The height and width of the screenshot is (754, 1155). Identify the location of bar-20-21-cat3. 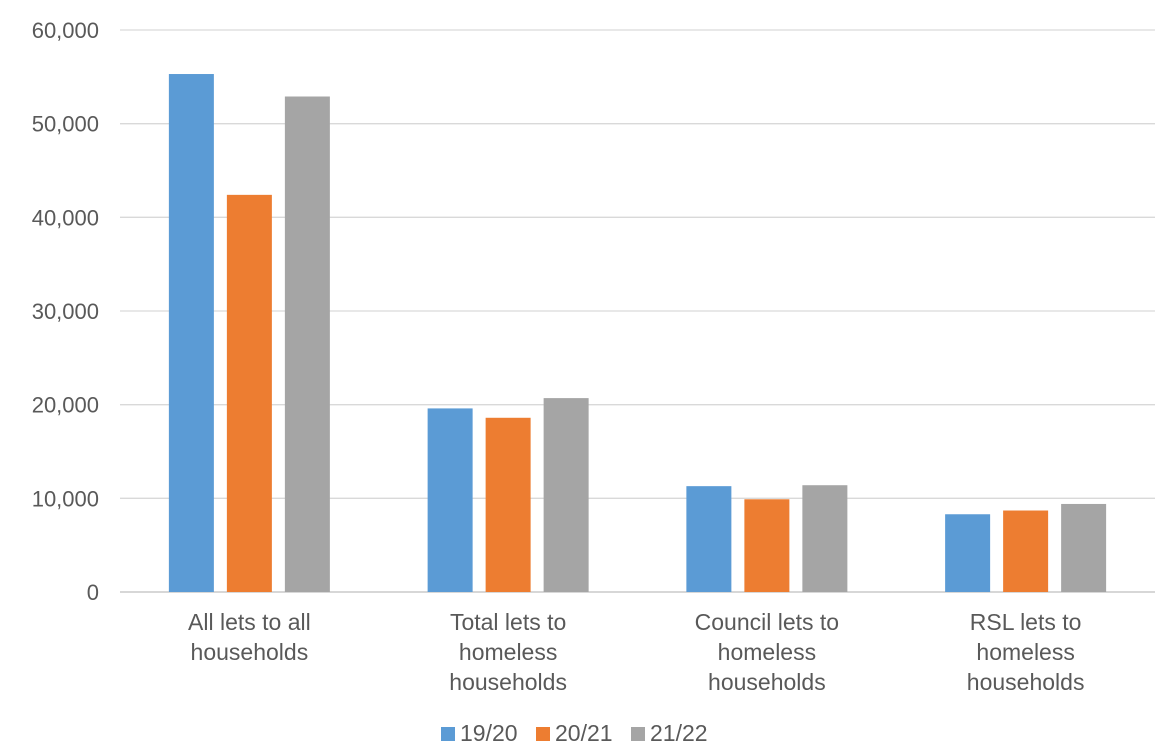
(1026, 551).